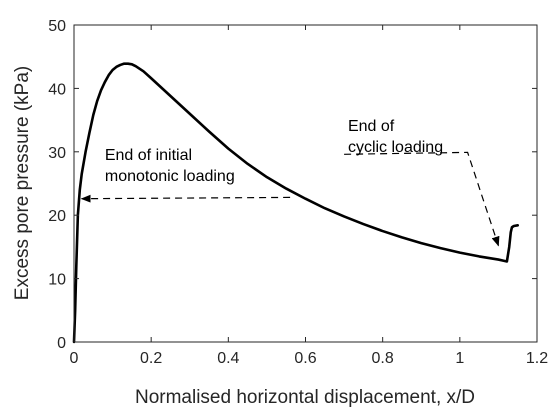 The image size is (550, 417). I want to click on y-tick-label: 30, so click(57, 153).